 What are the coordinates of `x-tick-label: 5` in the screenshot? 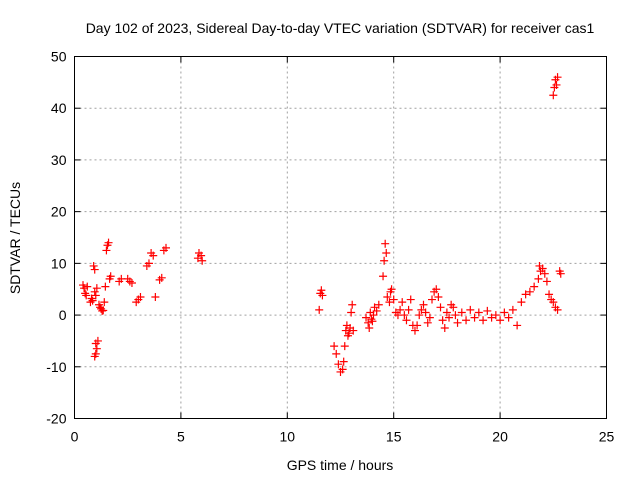 It's located at (181, 437).